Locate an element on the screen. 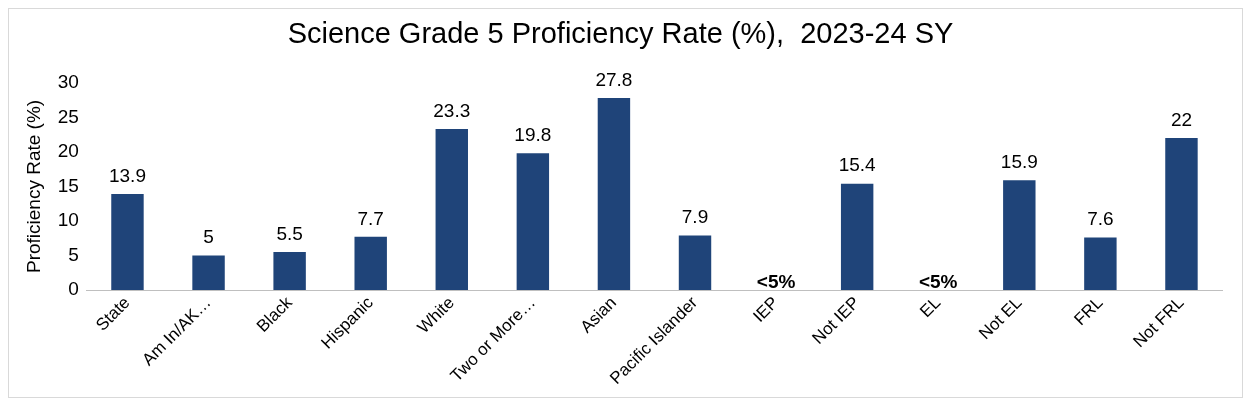  y-tick-label: 25 is located at coordinates (68, 116).